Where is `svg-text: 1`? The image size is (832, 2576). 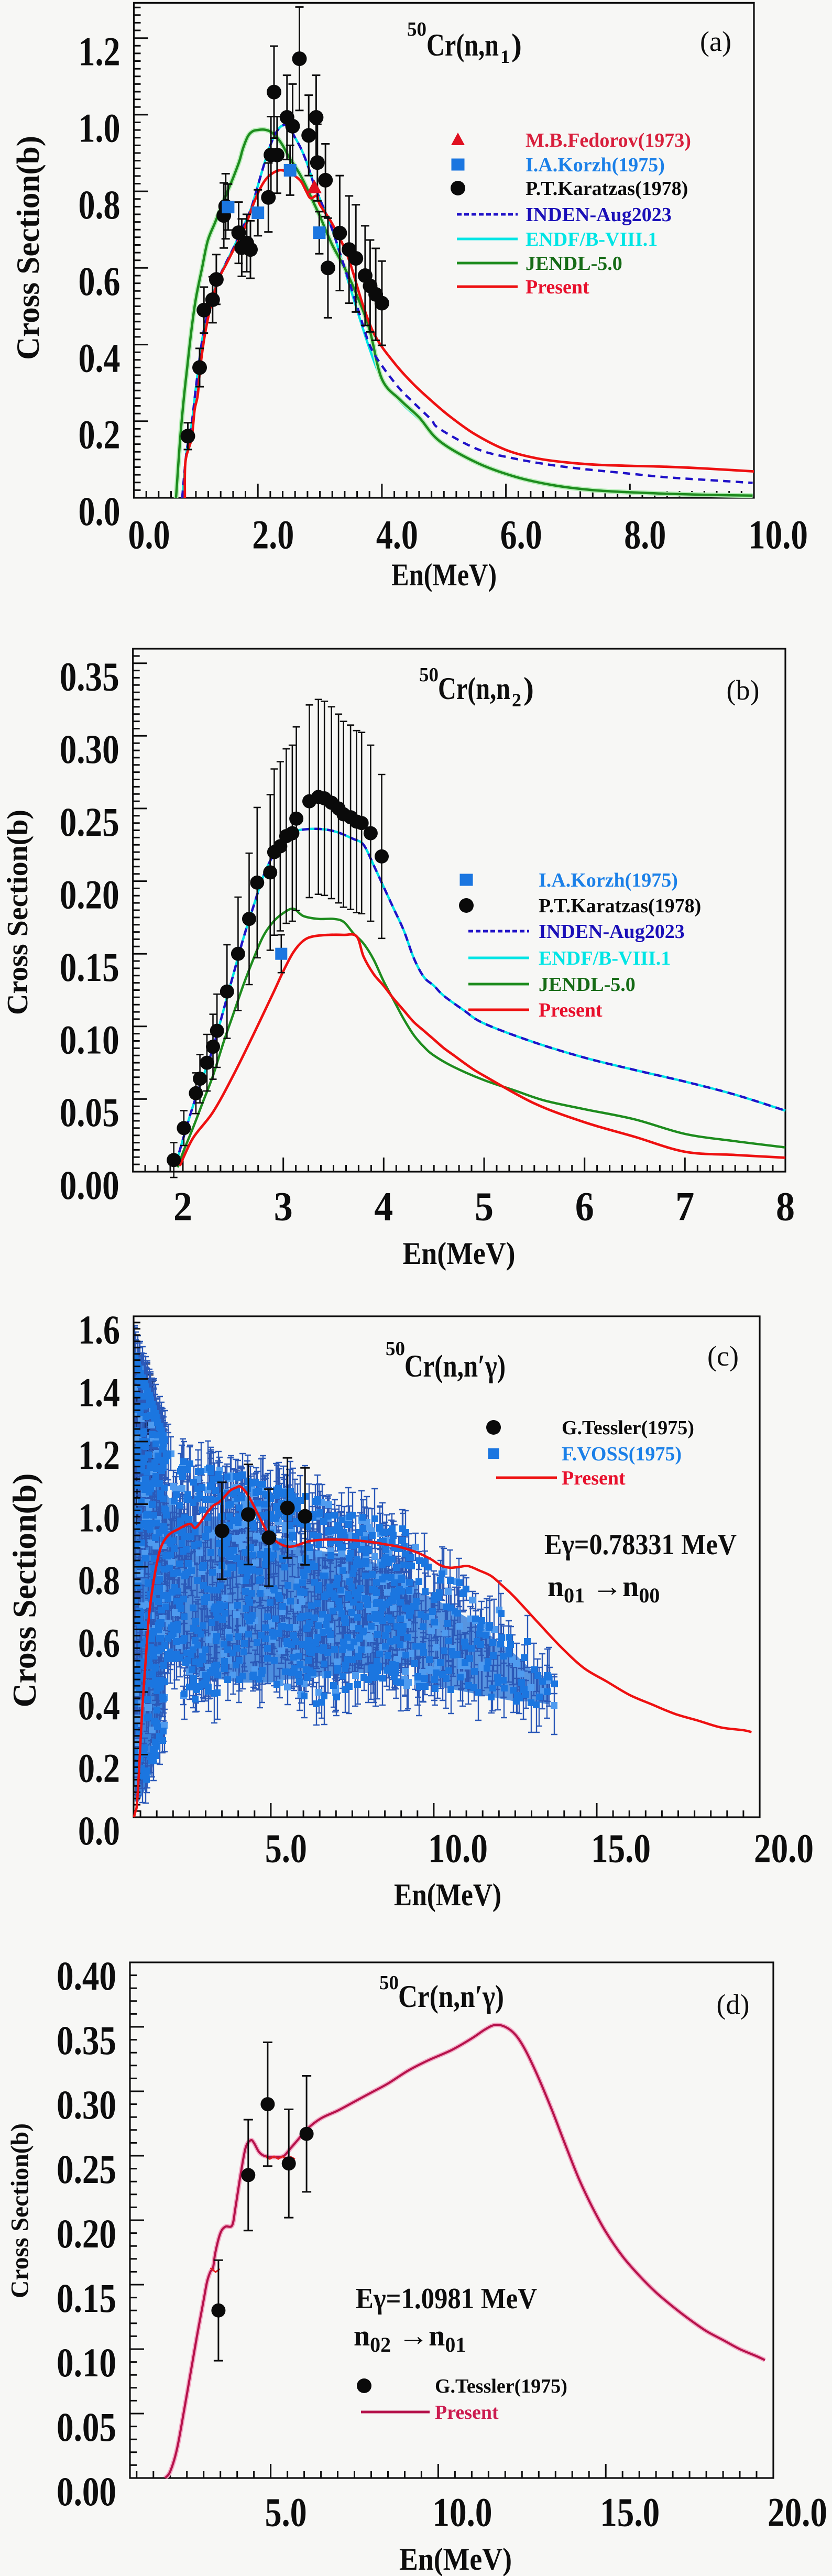 svg-text: 1 is located at coordinates (505, 57).